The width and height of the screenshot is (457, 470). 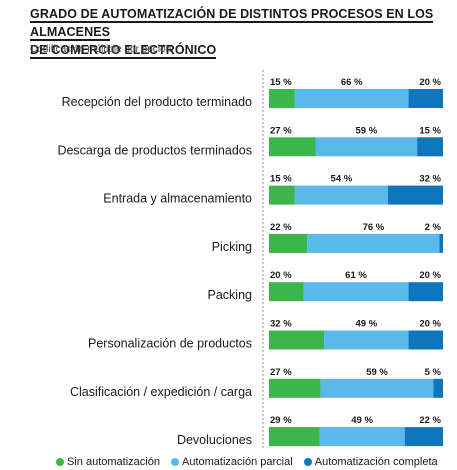 What do you see at coordinates (307, 461) in the screenshot?
I see `legend-swatch-automatizacion-completa` at bounding box center [307, 461].